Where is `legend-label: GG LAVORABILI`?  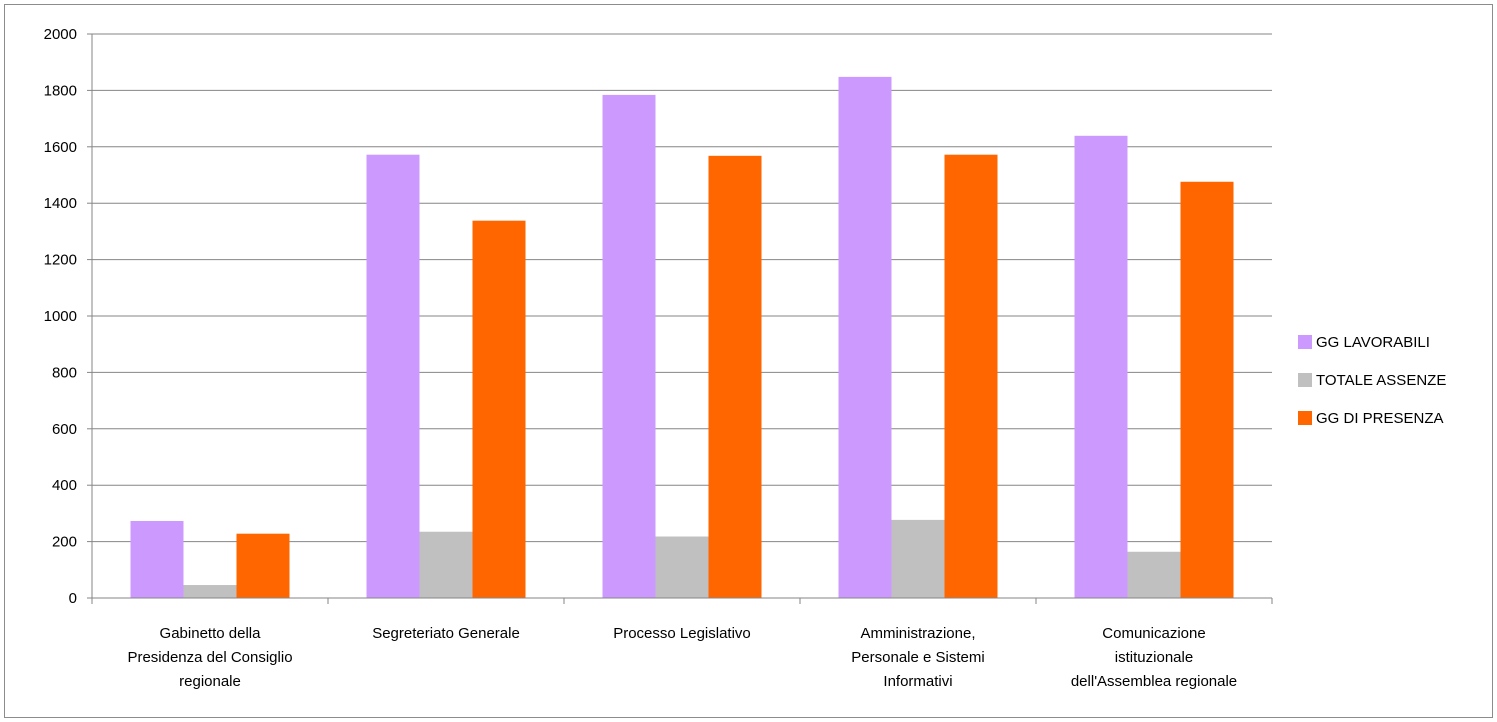
legend-label: GG LAVORABILI is located at coordinates (1373, 342).